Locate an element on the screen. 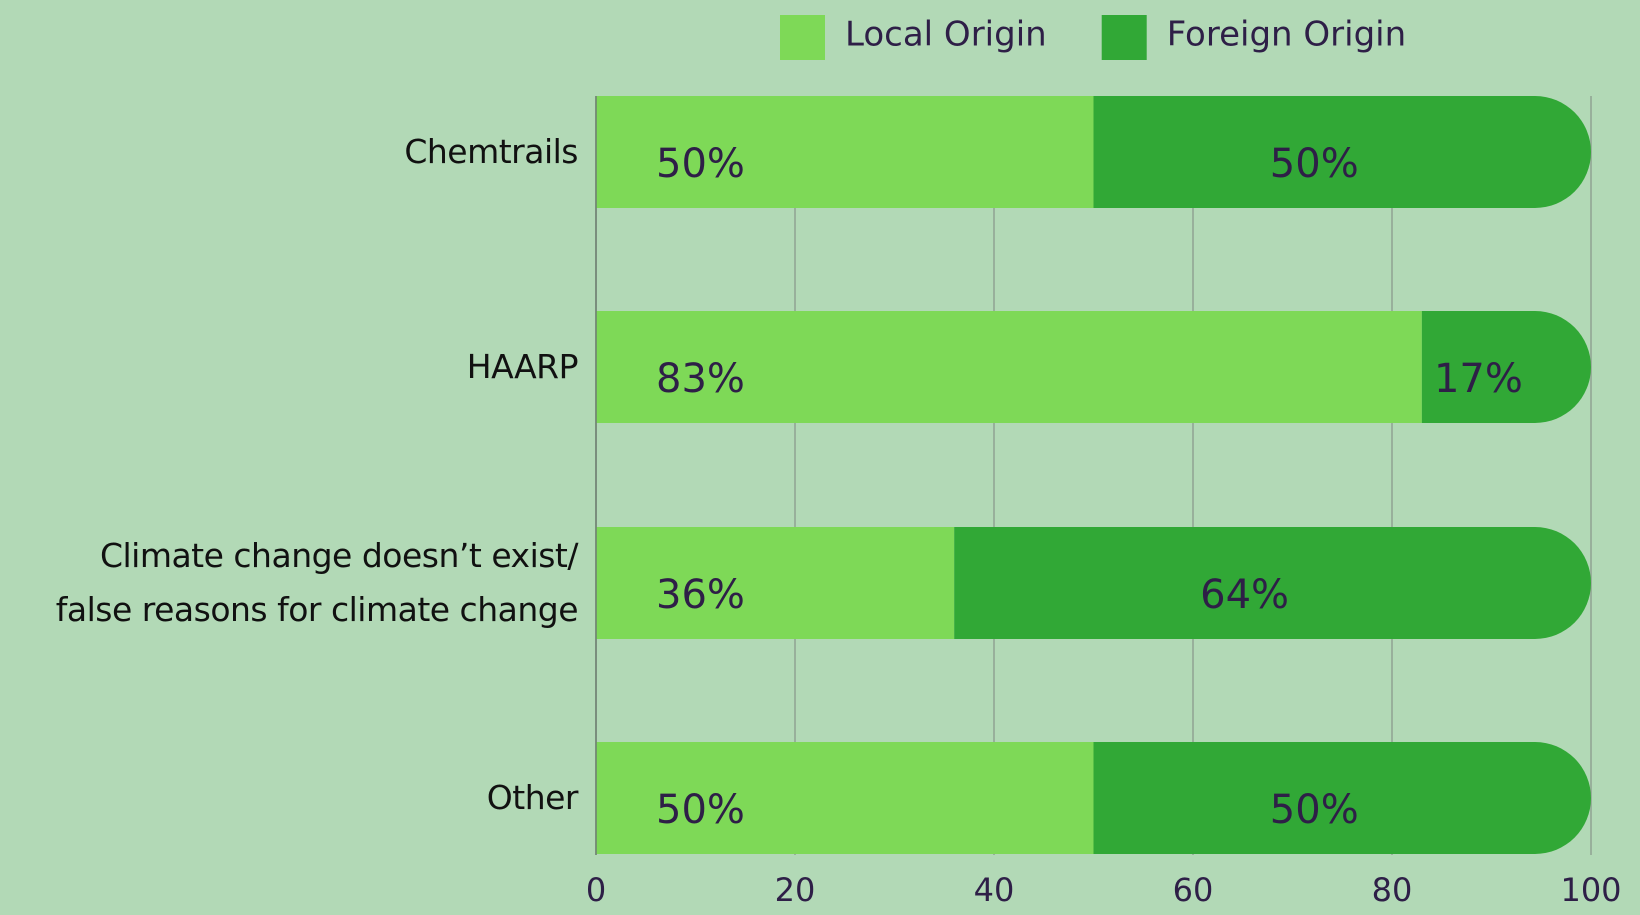  x-tick-label: 80 is located at coordinates (1392, 890).